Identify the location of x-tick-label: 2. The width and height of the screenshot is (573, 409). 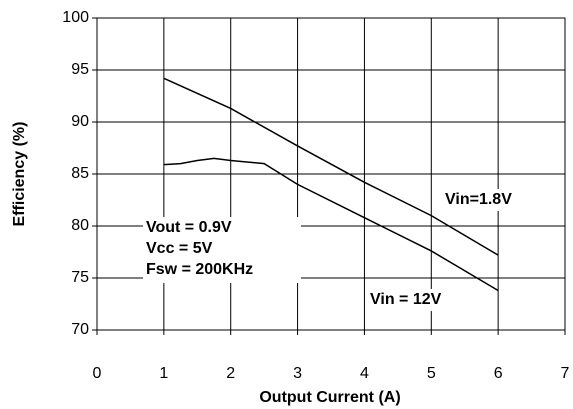
(230, 373).